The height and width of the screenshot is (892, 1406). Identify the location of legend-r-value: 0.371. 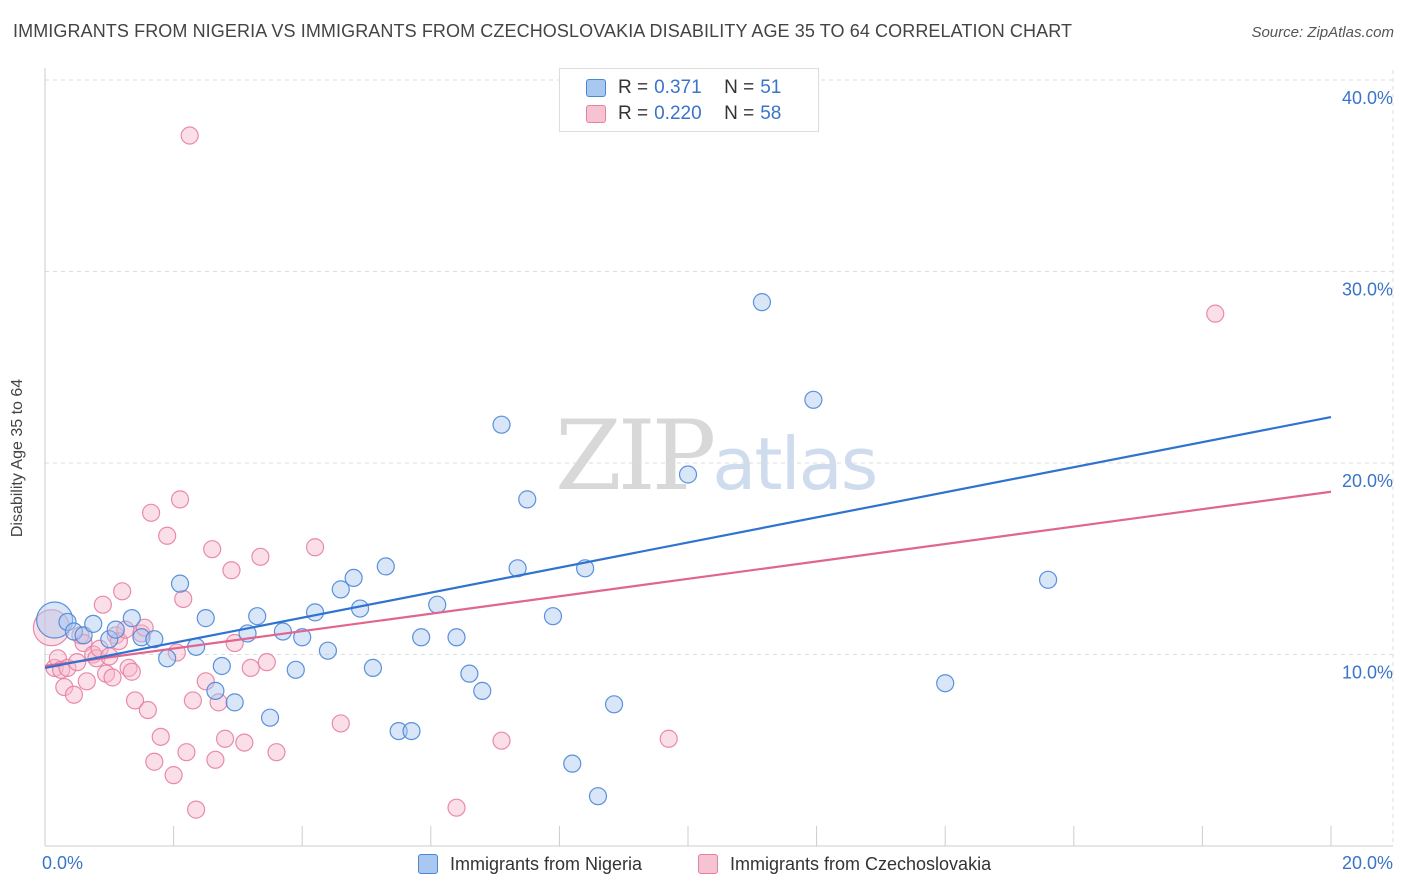
(678, 87).